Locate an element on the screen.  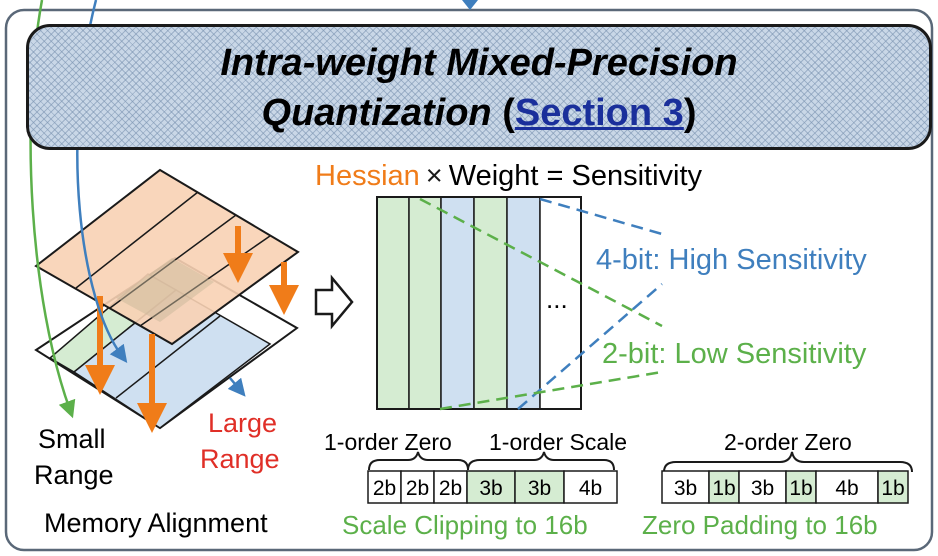
zero-padding-cells: 3b 1b 3b 1b 4b 1b is located at coordinates (785, 487).